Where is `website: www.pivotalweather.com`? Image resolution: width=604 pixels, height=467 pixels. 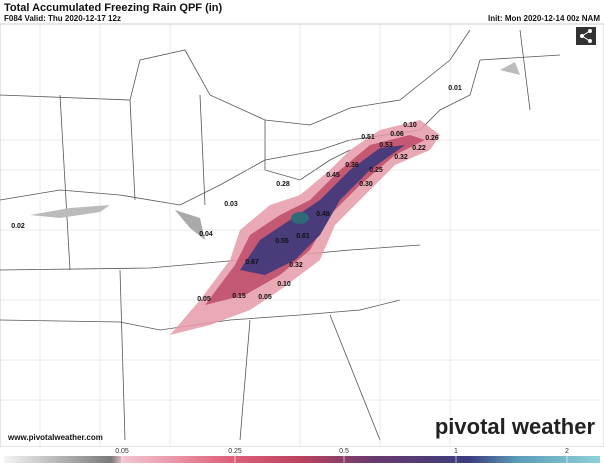
website: www.pivotalweather.com is located at coordinates (55, 437).